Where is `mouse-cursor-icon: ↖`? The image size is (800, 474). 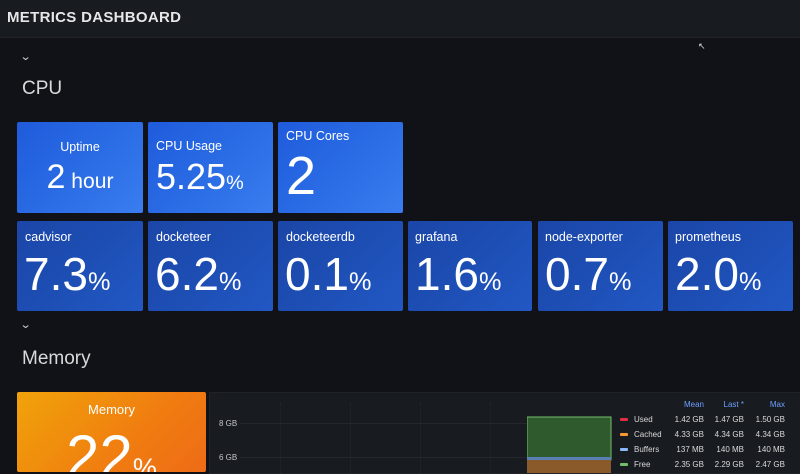 mouse-cursor-icon: ↖ is located at coordinates (702, 46).